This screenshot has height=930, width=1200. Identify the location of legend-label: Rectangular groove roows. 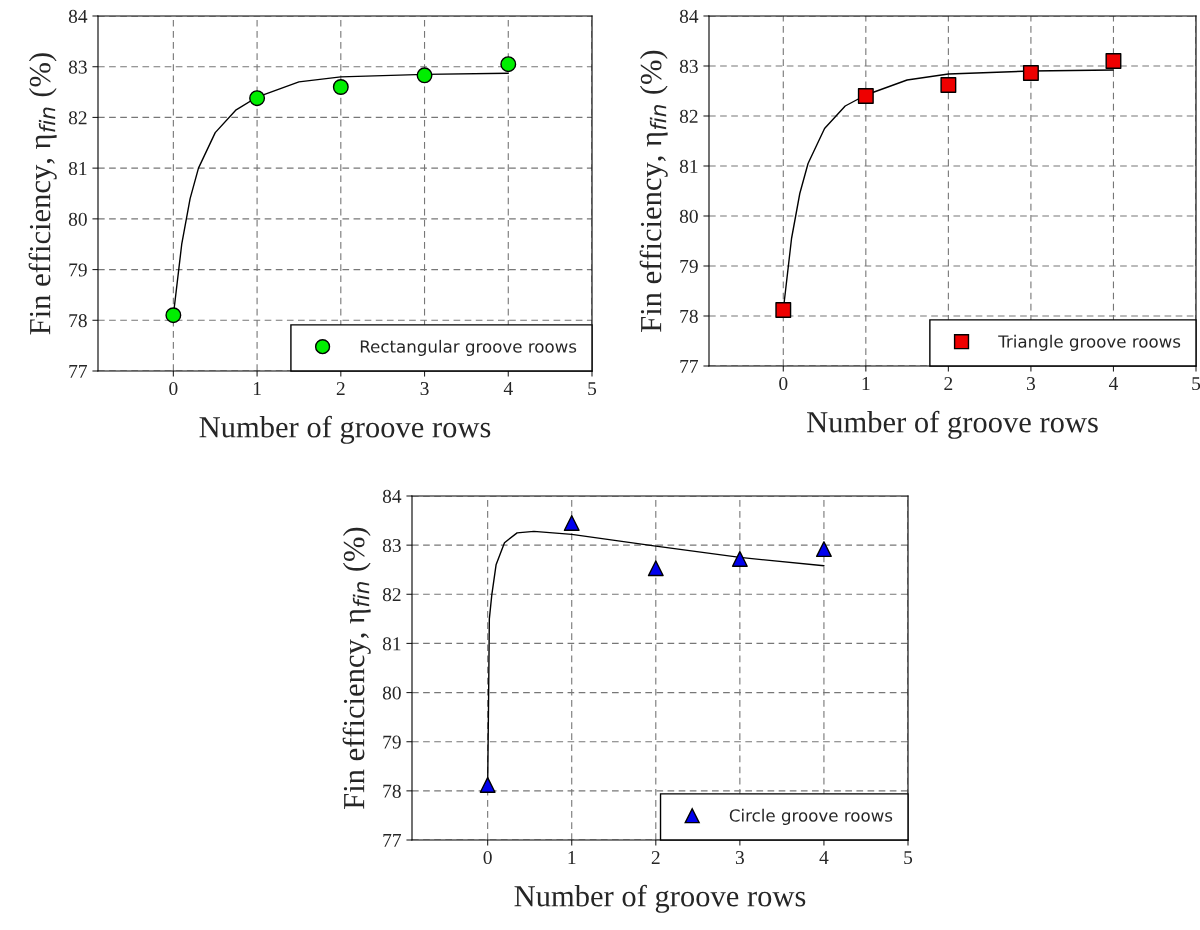
(468, 347).